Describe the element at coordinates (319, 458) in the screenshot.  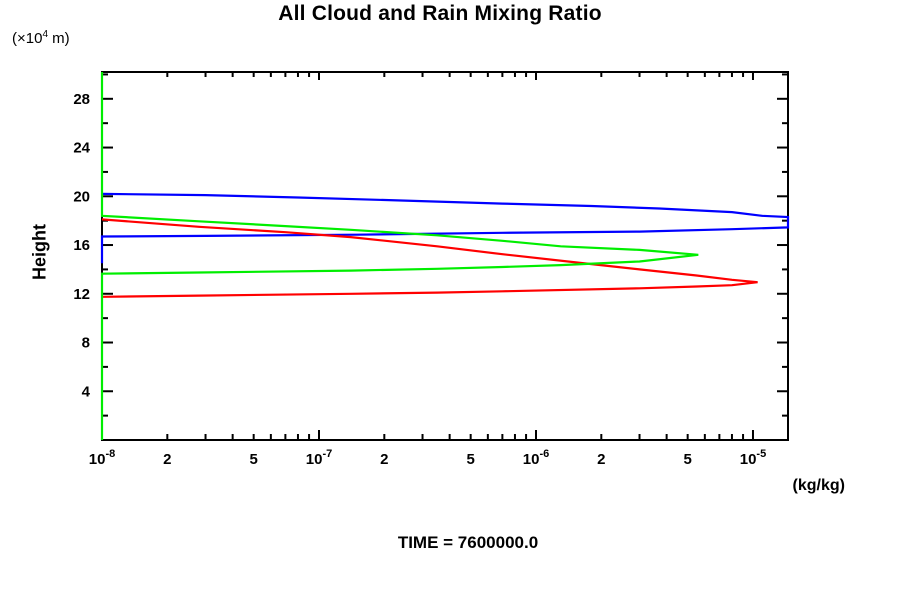
I see `x-tick-label-decade: 10⁻⁷` at that location.